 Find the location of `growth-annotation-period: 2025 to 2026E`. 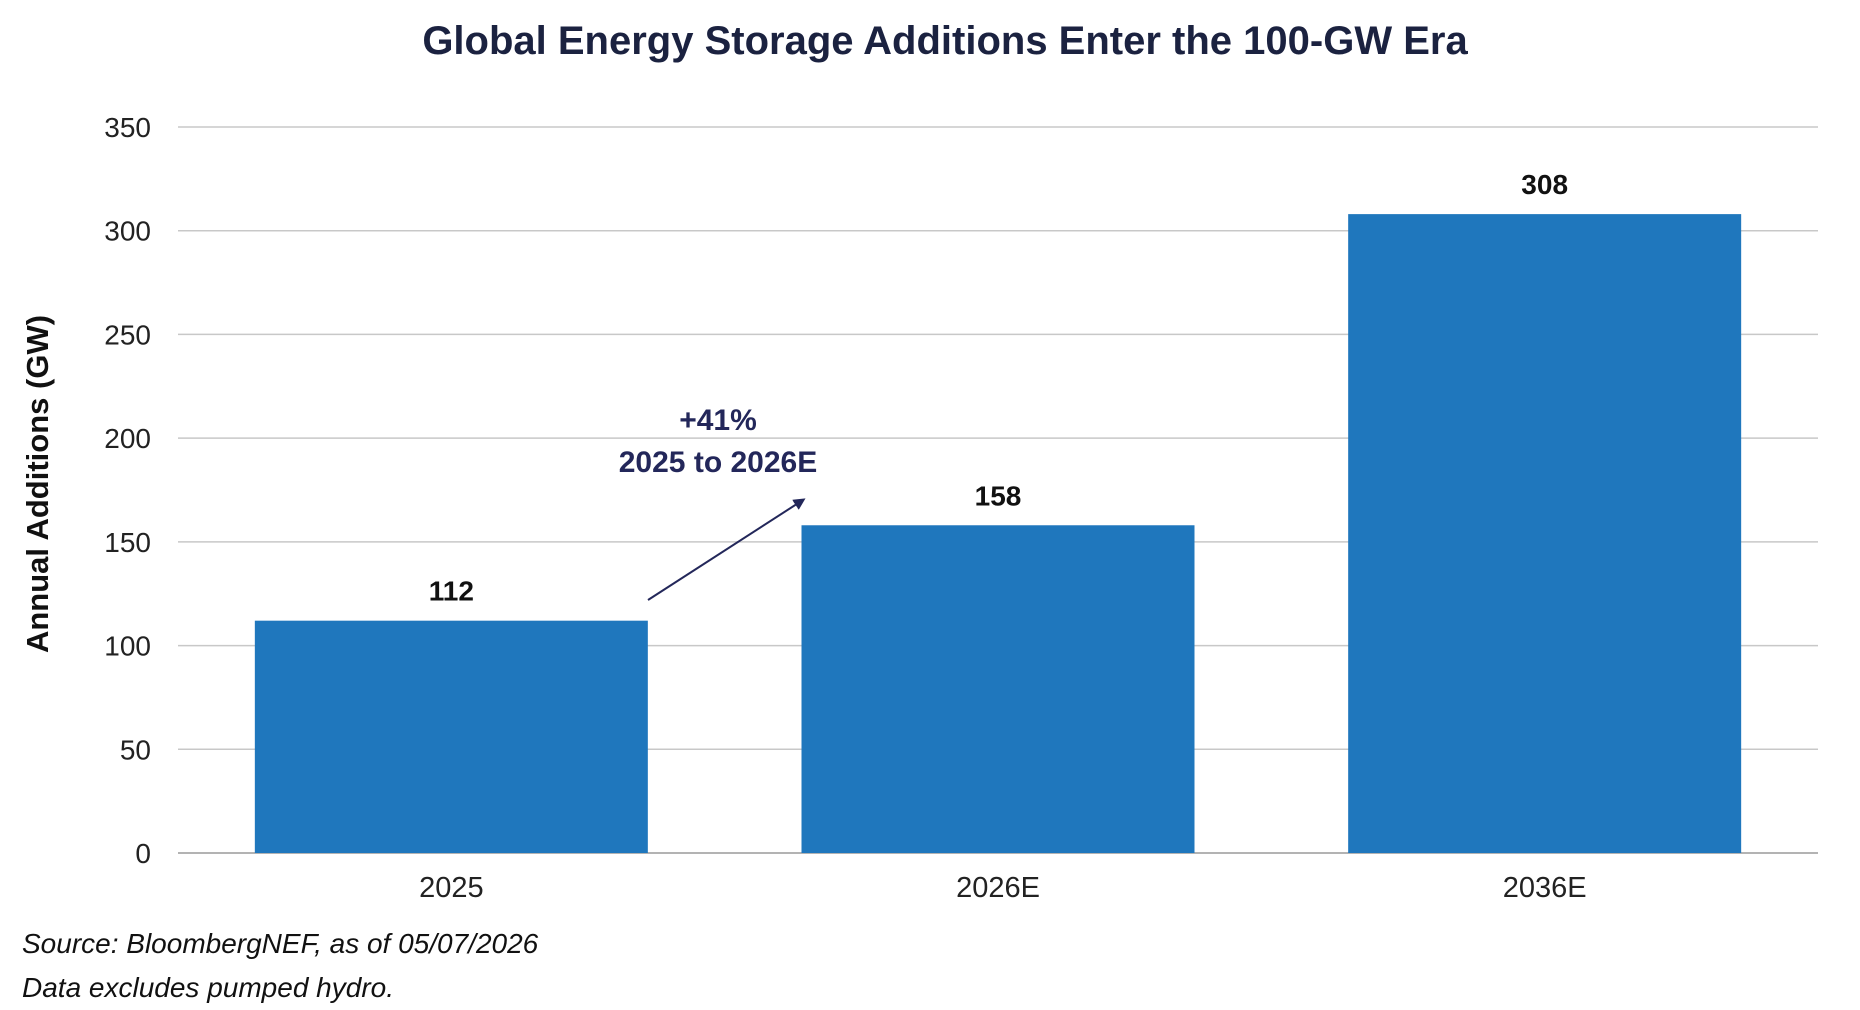

growth-annotation-period: 2025 to 2026E is located at coordinates (718, 462).